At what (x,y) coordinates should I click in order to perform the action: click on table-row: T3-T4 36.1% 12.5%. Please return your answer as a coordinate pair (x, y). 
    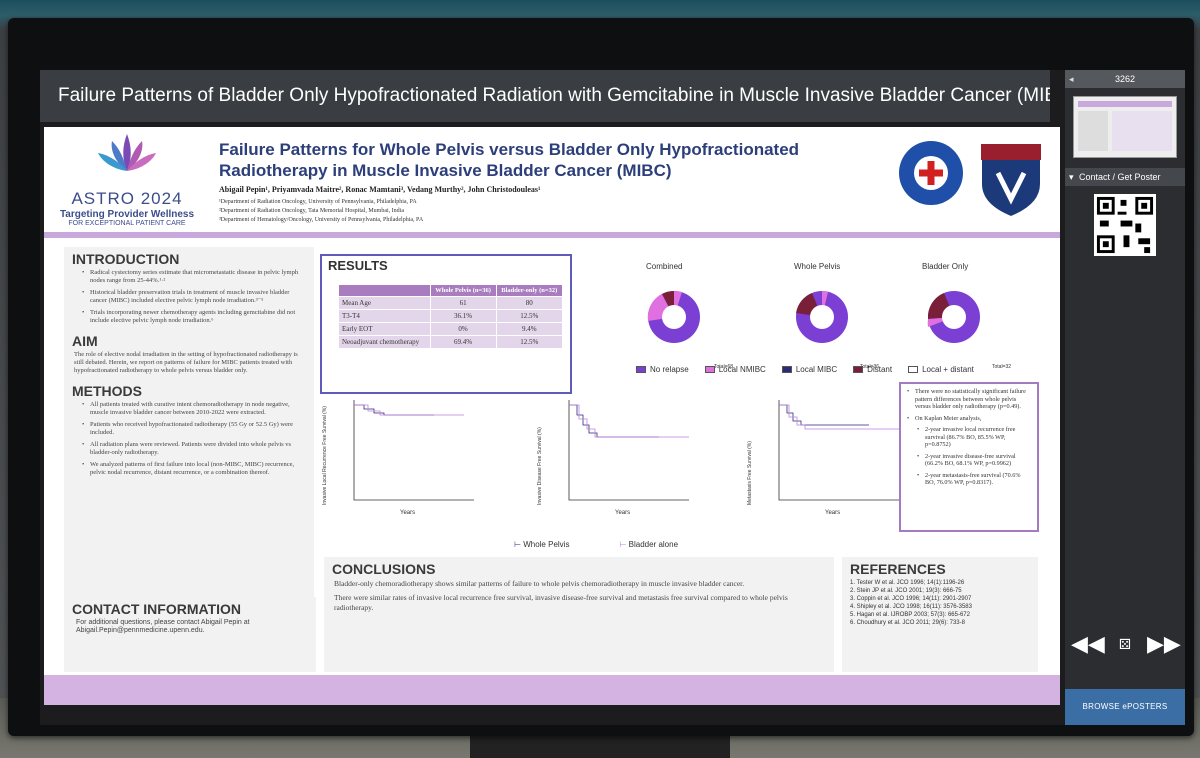
    Looking at the image, I should click on (451, 316).